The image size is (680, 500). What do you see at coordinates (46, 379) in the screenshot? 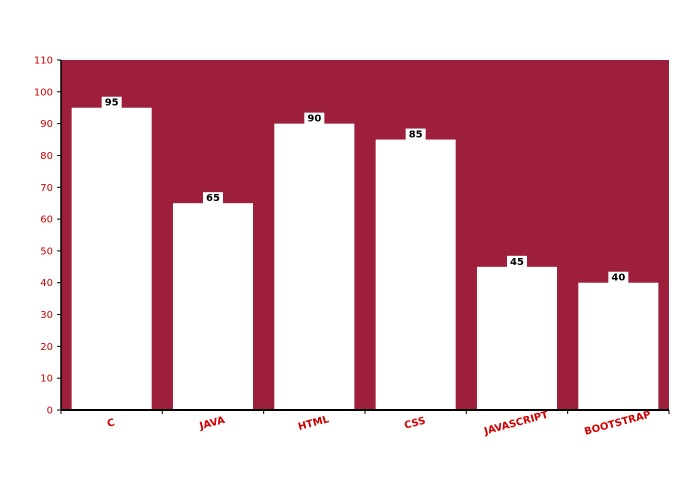
I see `y-tick-label: 10` at bounding box center [46, 379].